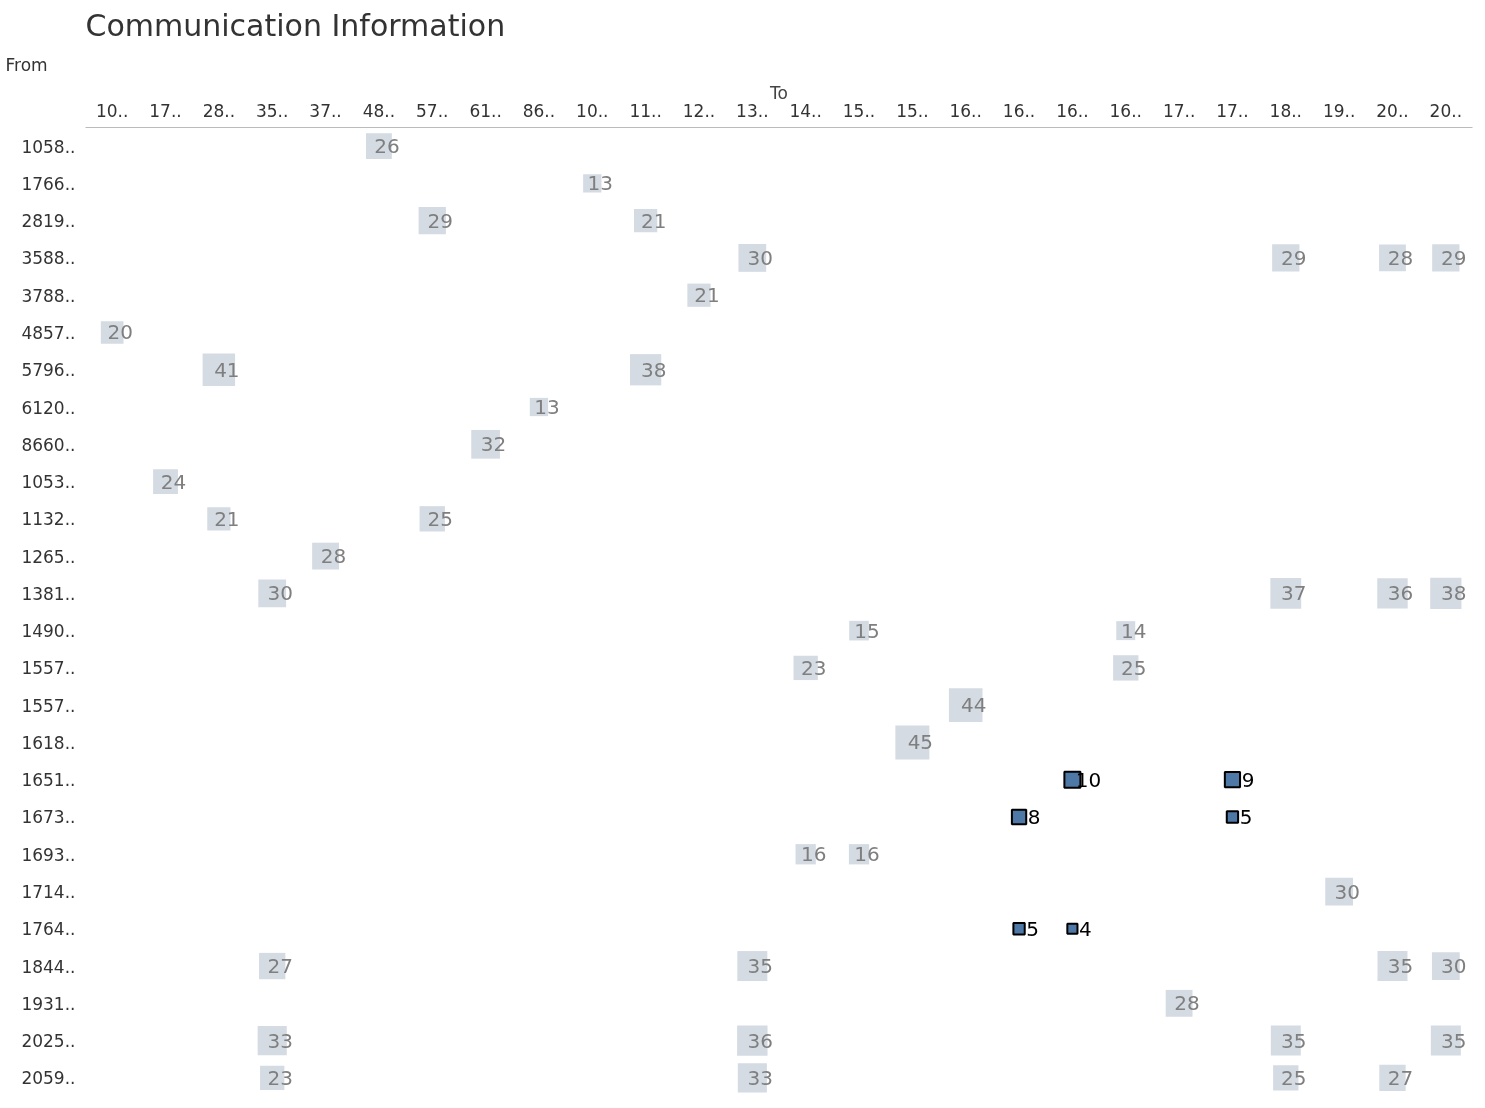  I want to click on x-tick-label: 86.., so click(539, 110).